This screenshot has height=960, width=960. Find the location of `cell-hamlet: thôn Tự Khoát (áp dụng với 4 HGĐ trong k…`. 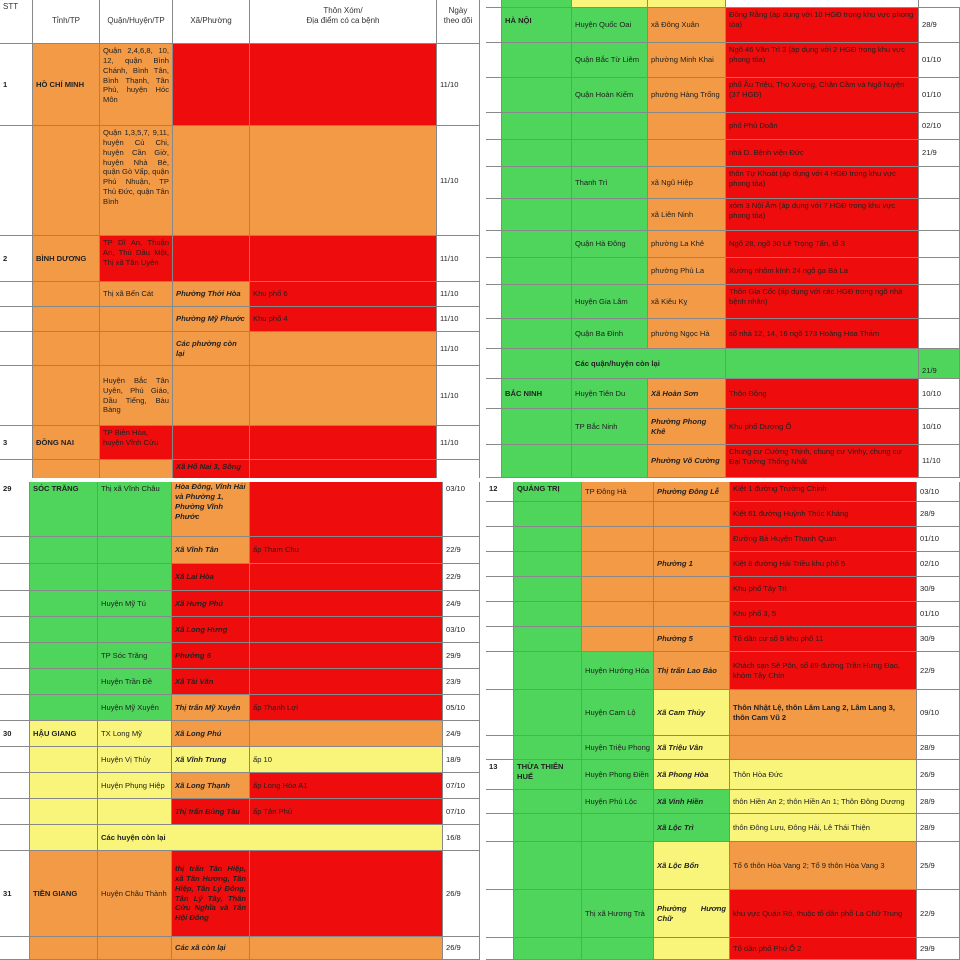

cell-hamlet: thôn Tự Khoát (áp dụng với 4 HGĐ trong k… is located at coordinates (822, 182).